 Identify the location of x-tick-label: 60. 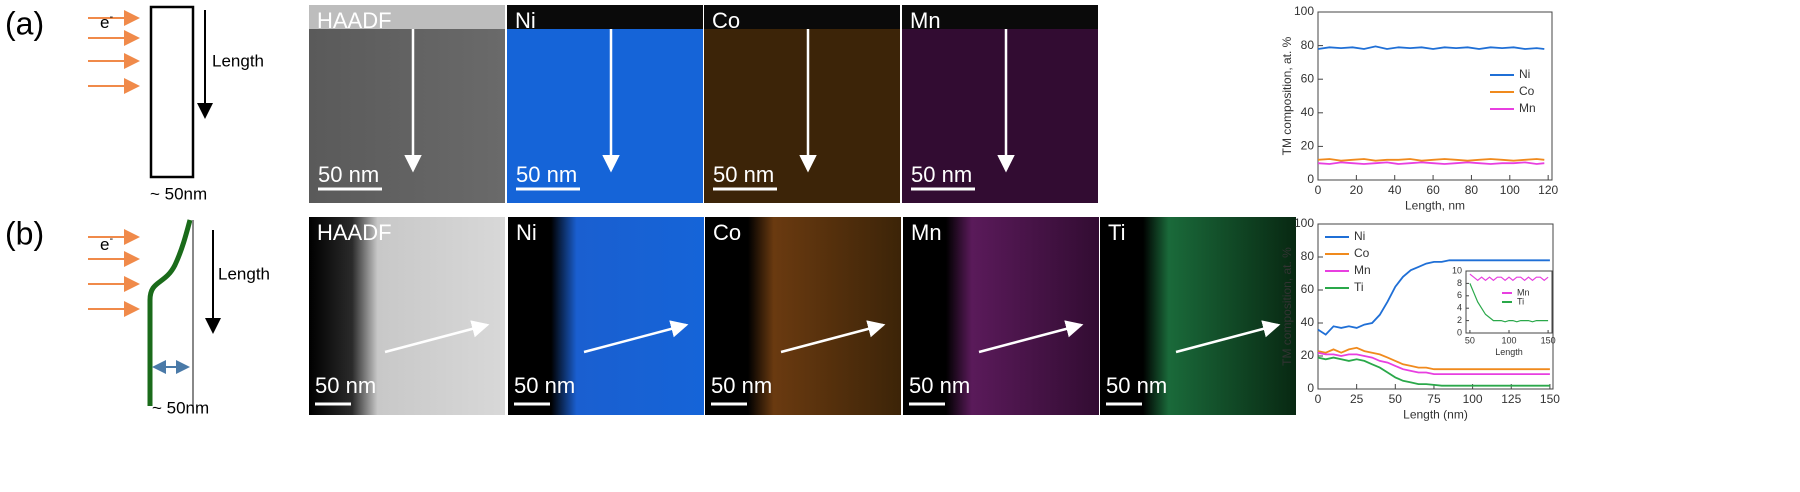
(1433, 190).